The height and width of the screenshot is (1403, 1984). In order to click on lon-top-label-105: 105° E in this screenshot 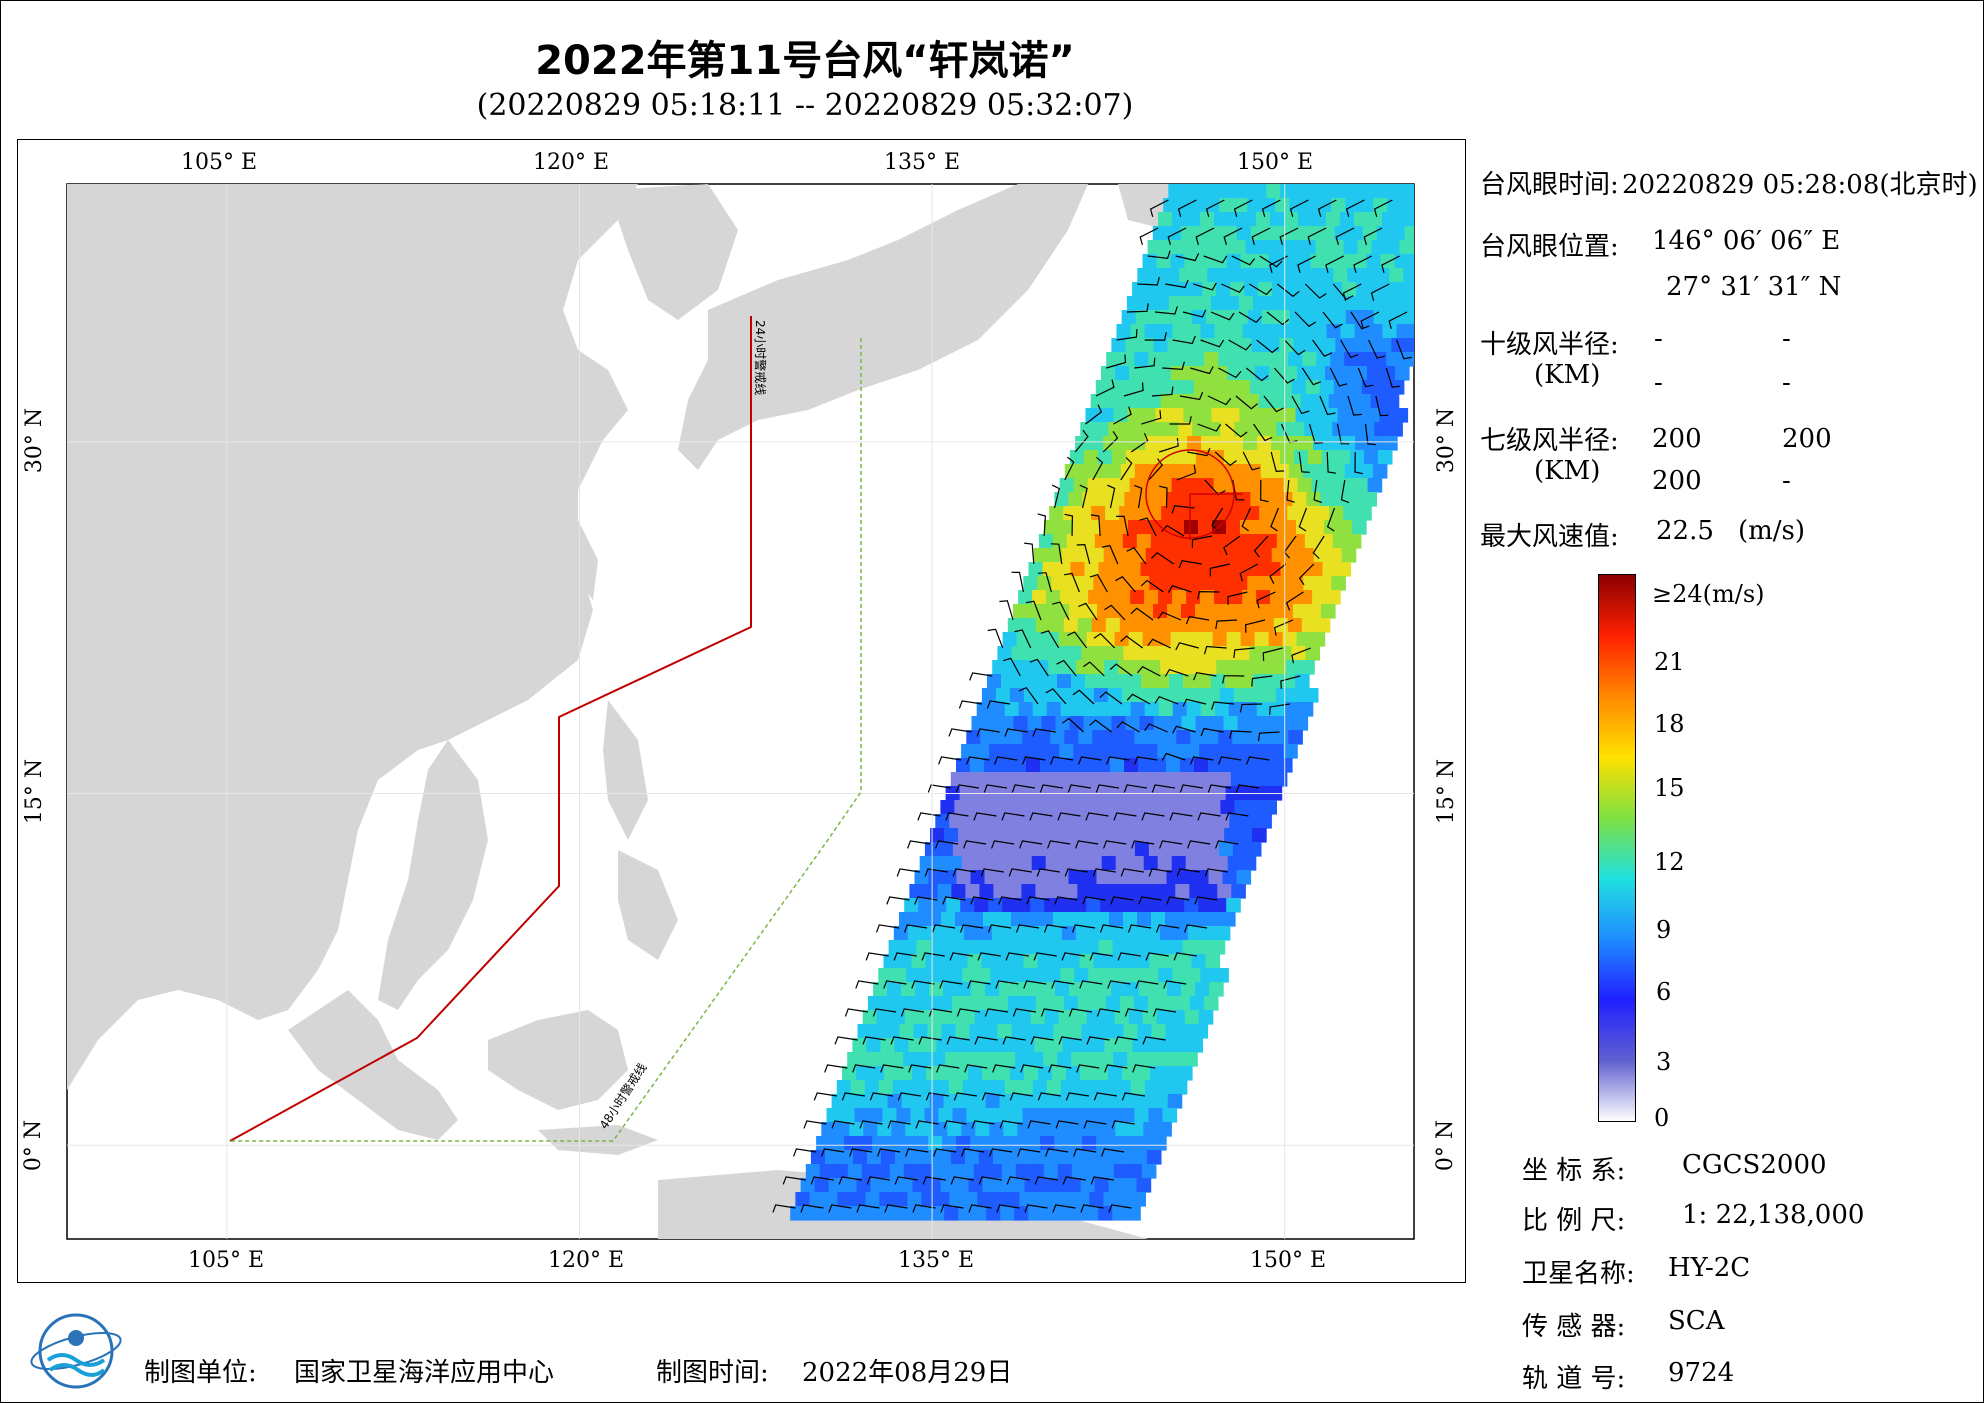, I will do `click(219, 162)`.